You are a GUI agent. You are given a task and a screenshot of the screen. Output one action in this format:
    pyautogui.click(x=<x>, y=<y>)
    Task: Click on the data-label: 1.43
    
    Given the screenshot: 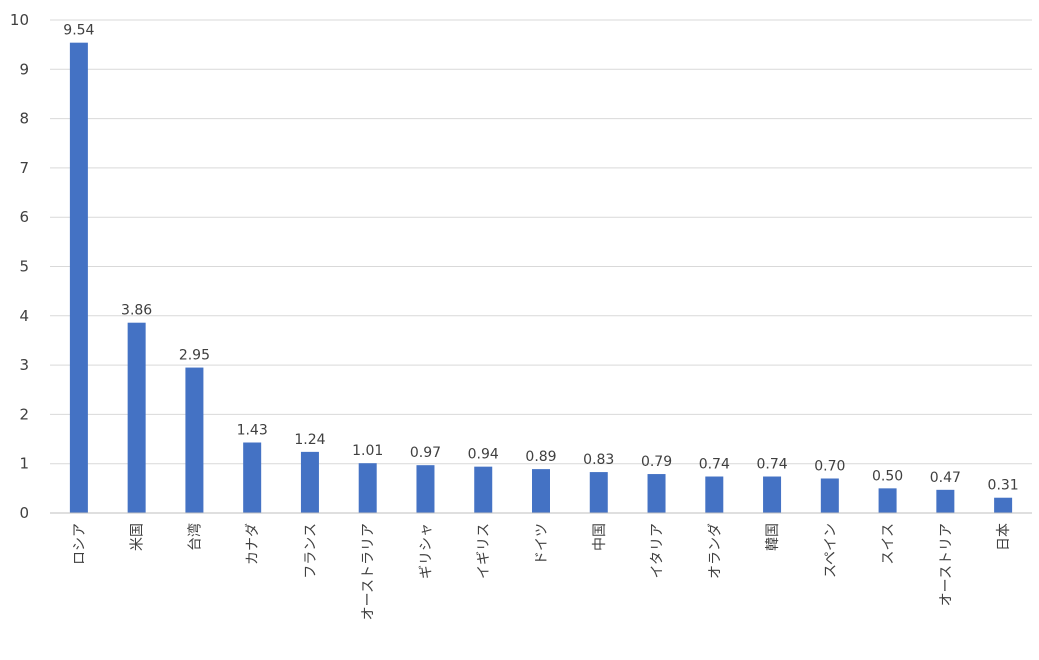 What is the action you would take?
    pyautogui.click(x=252, y=431)
    